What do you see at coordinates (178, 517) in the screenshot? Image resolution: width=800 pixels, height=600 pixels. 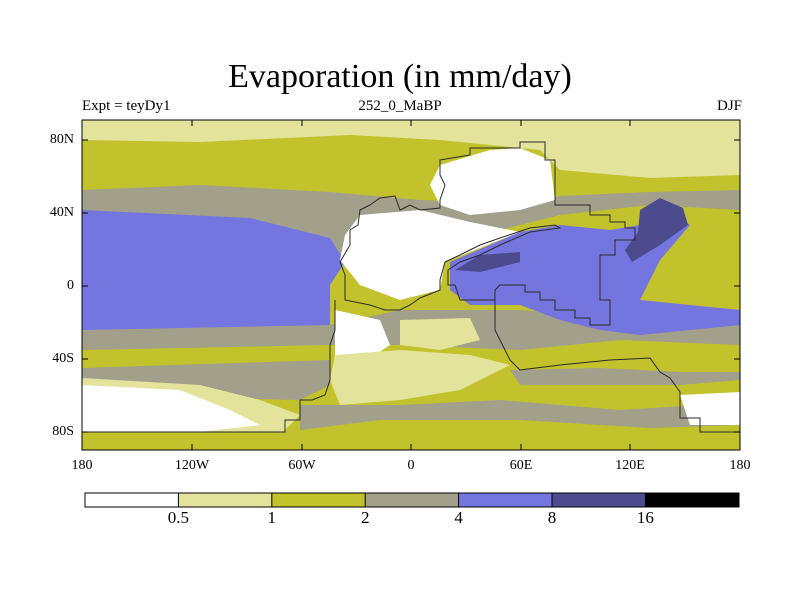 I see `colorbar-label: 0.5` at bounding box center [178, 517].